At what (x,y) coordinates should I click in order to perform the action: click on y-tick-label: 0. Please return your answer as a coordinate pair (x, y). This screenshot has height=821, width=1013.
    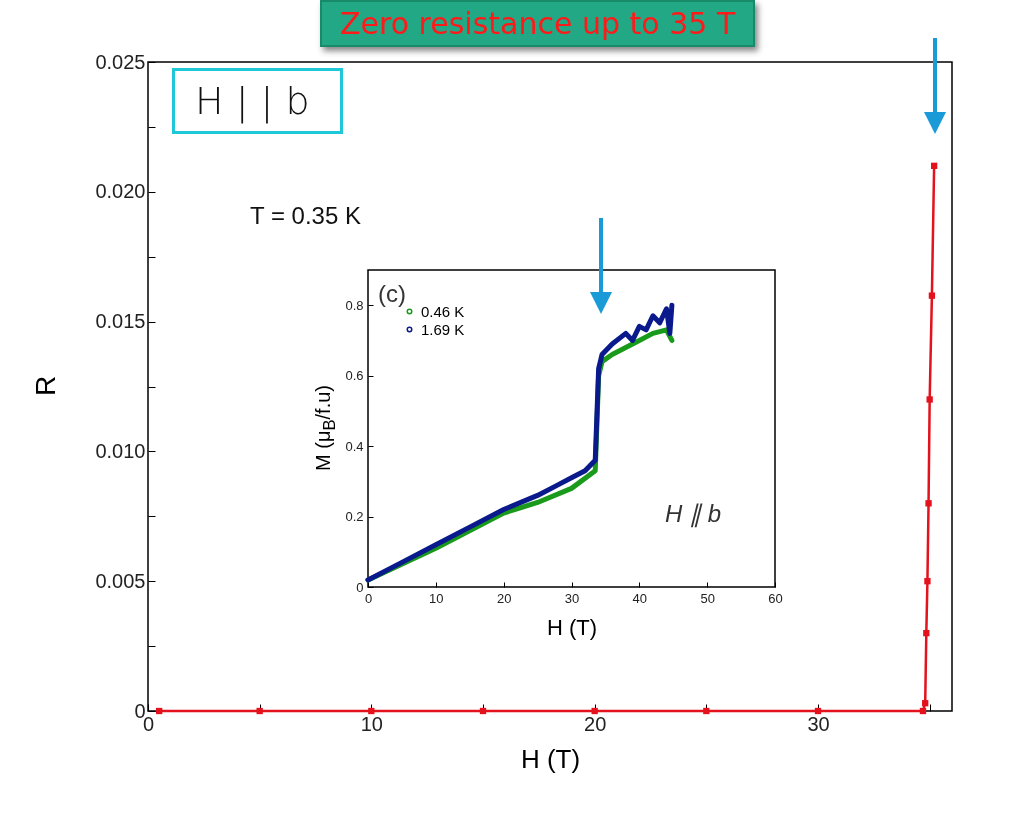
    Looking at the image, I should click on (360, 587).